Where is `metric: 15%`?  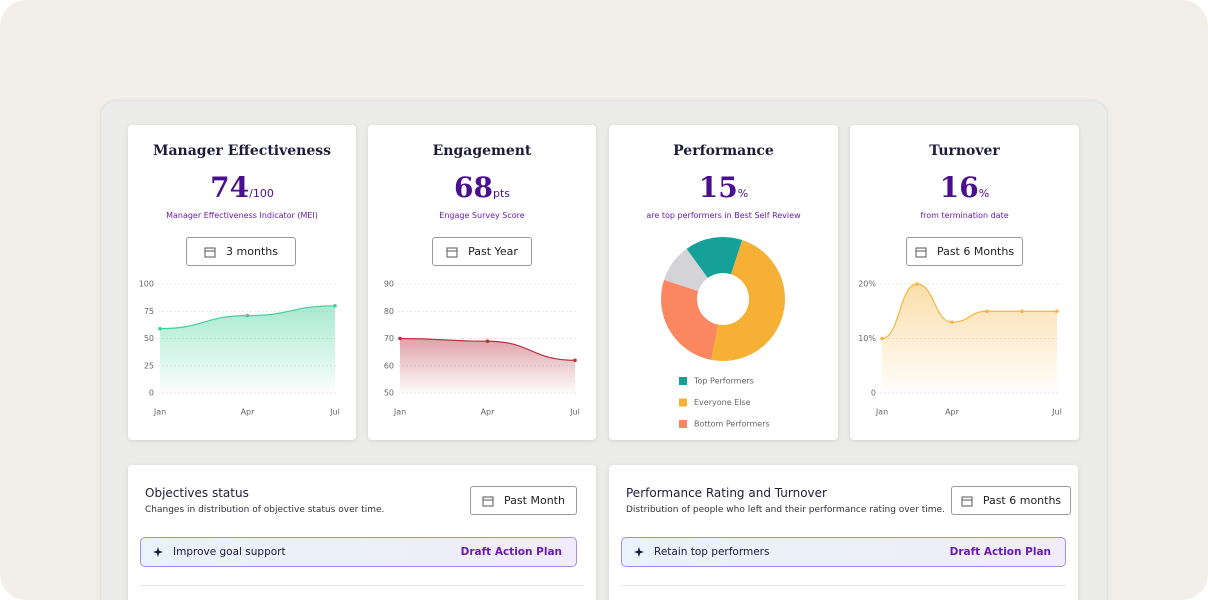
metric: 15% is located at coordinates (723, 187).